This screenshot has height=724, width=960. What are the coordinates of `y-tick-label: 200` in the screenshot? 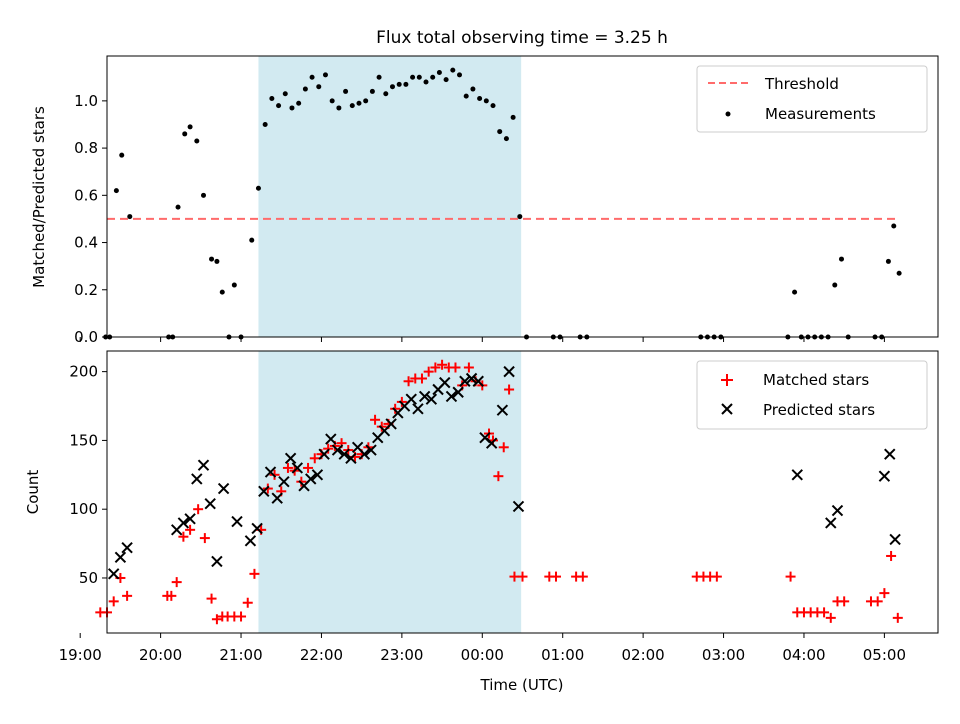 It's located at (83, 372).